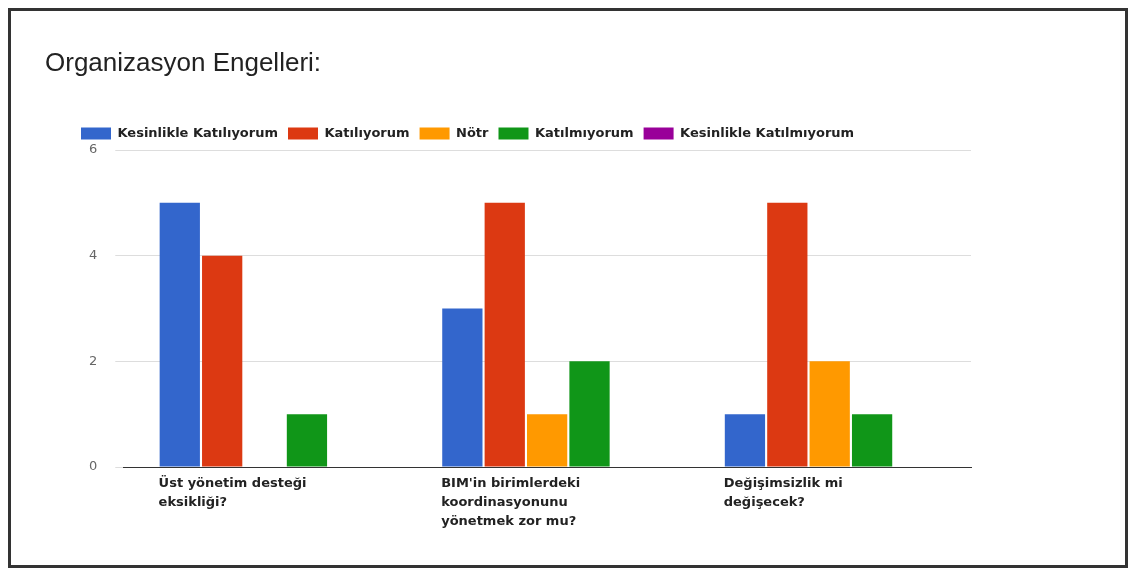 This screenshot has width=1140, height=581. What do you see at coordinates (511, 501) in the screenshot?
I see `x-tick-label: BIM'in birimlerdeki koordinasyonunu yönetmek zor mu?` at bounding box center [511, 501].